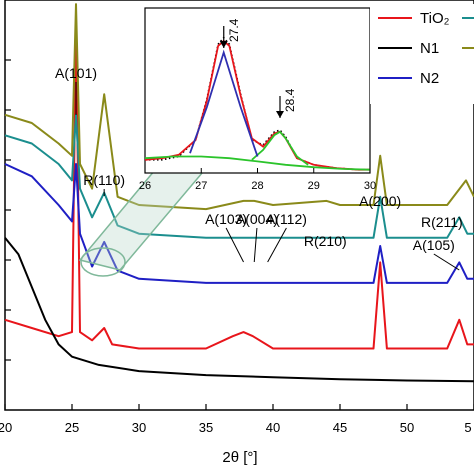  I want to click on legend-label: TiO₂, so click(435, 18).